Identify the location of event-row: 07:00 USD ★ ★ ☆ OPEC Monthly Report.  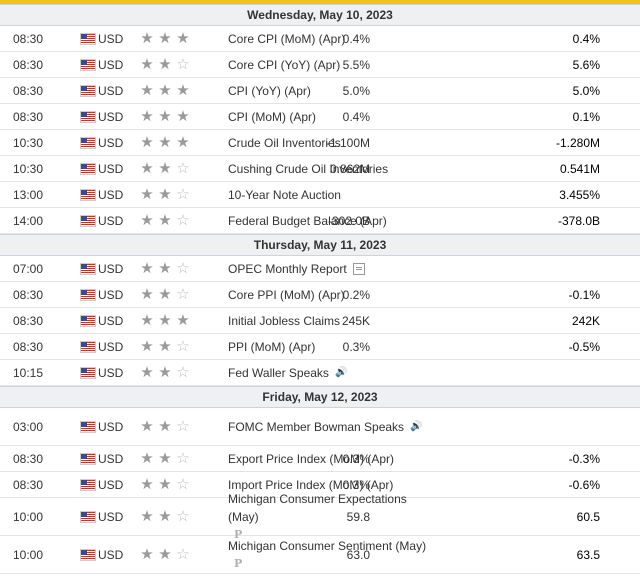
(320, 269).